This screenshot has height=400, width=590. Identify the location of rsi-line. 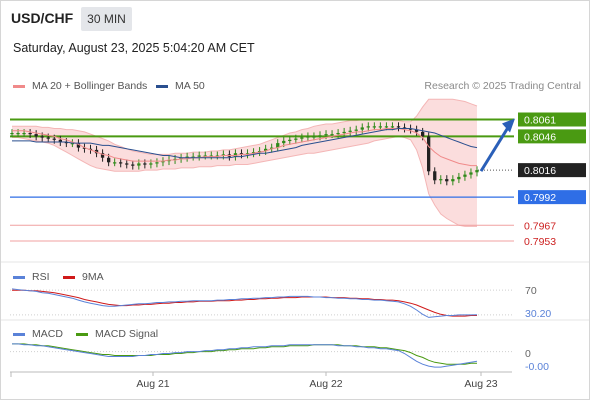
(244, 303).